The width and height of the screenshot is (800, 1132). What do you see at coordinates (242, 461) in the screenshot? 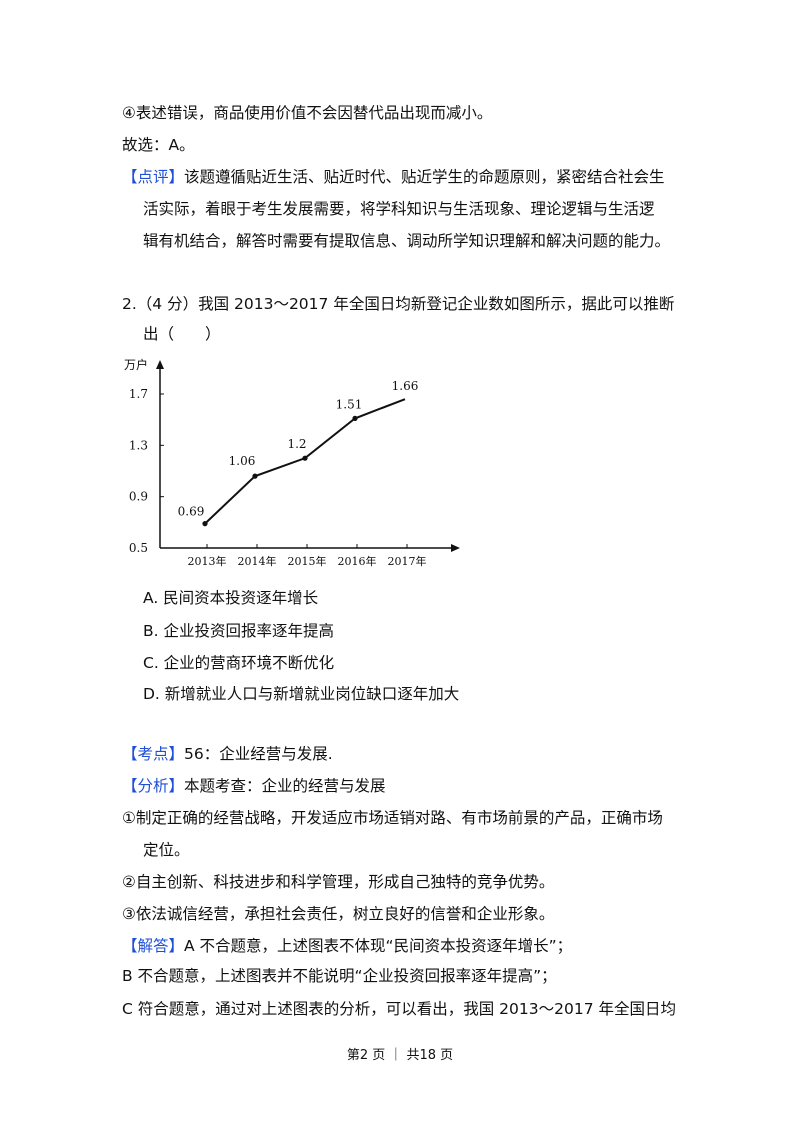
I see `data-label: 1.06` at bounding box center [242, 461].